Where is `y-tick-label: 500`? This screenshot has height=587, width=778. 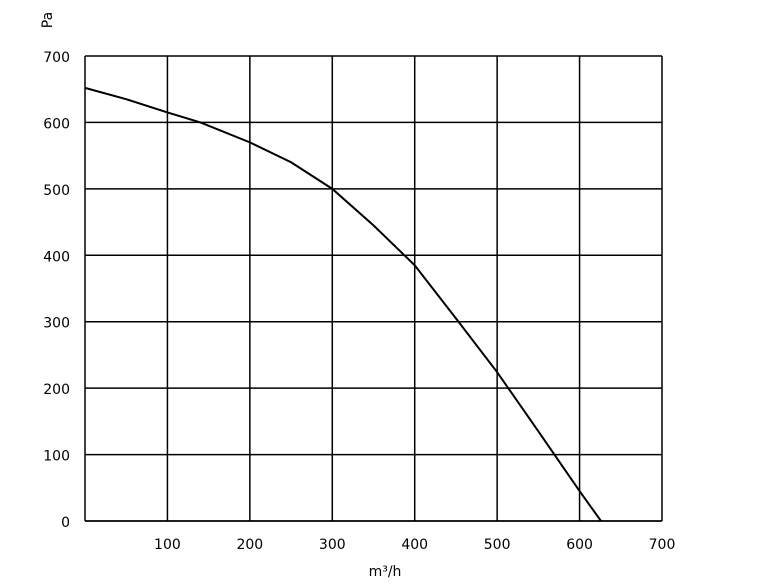
y-tick-label: 500 is located at coordinates (56, 191).